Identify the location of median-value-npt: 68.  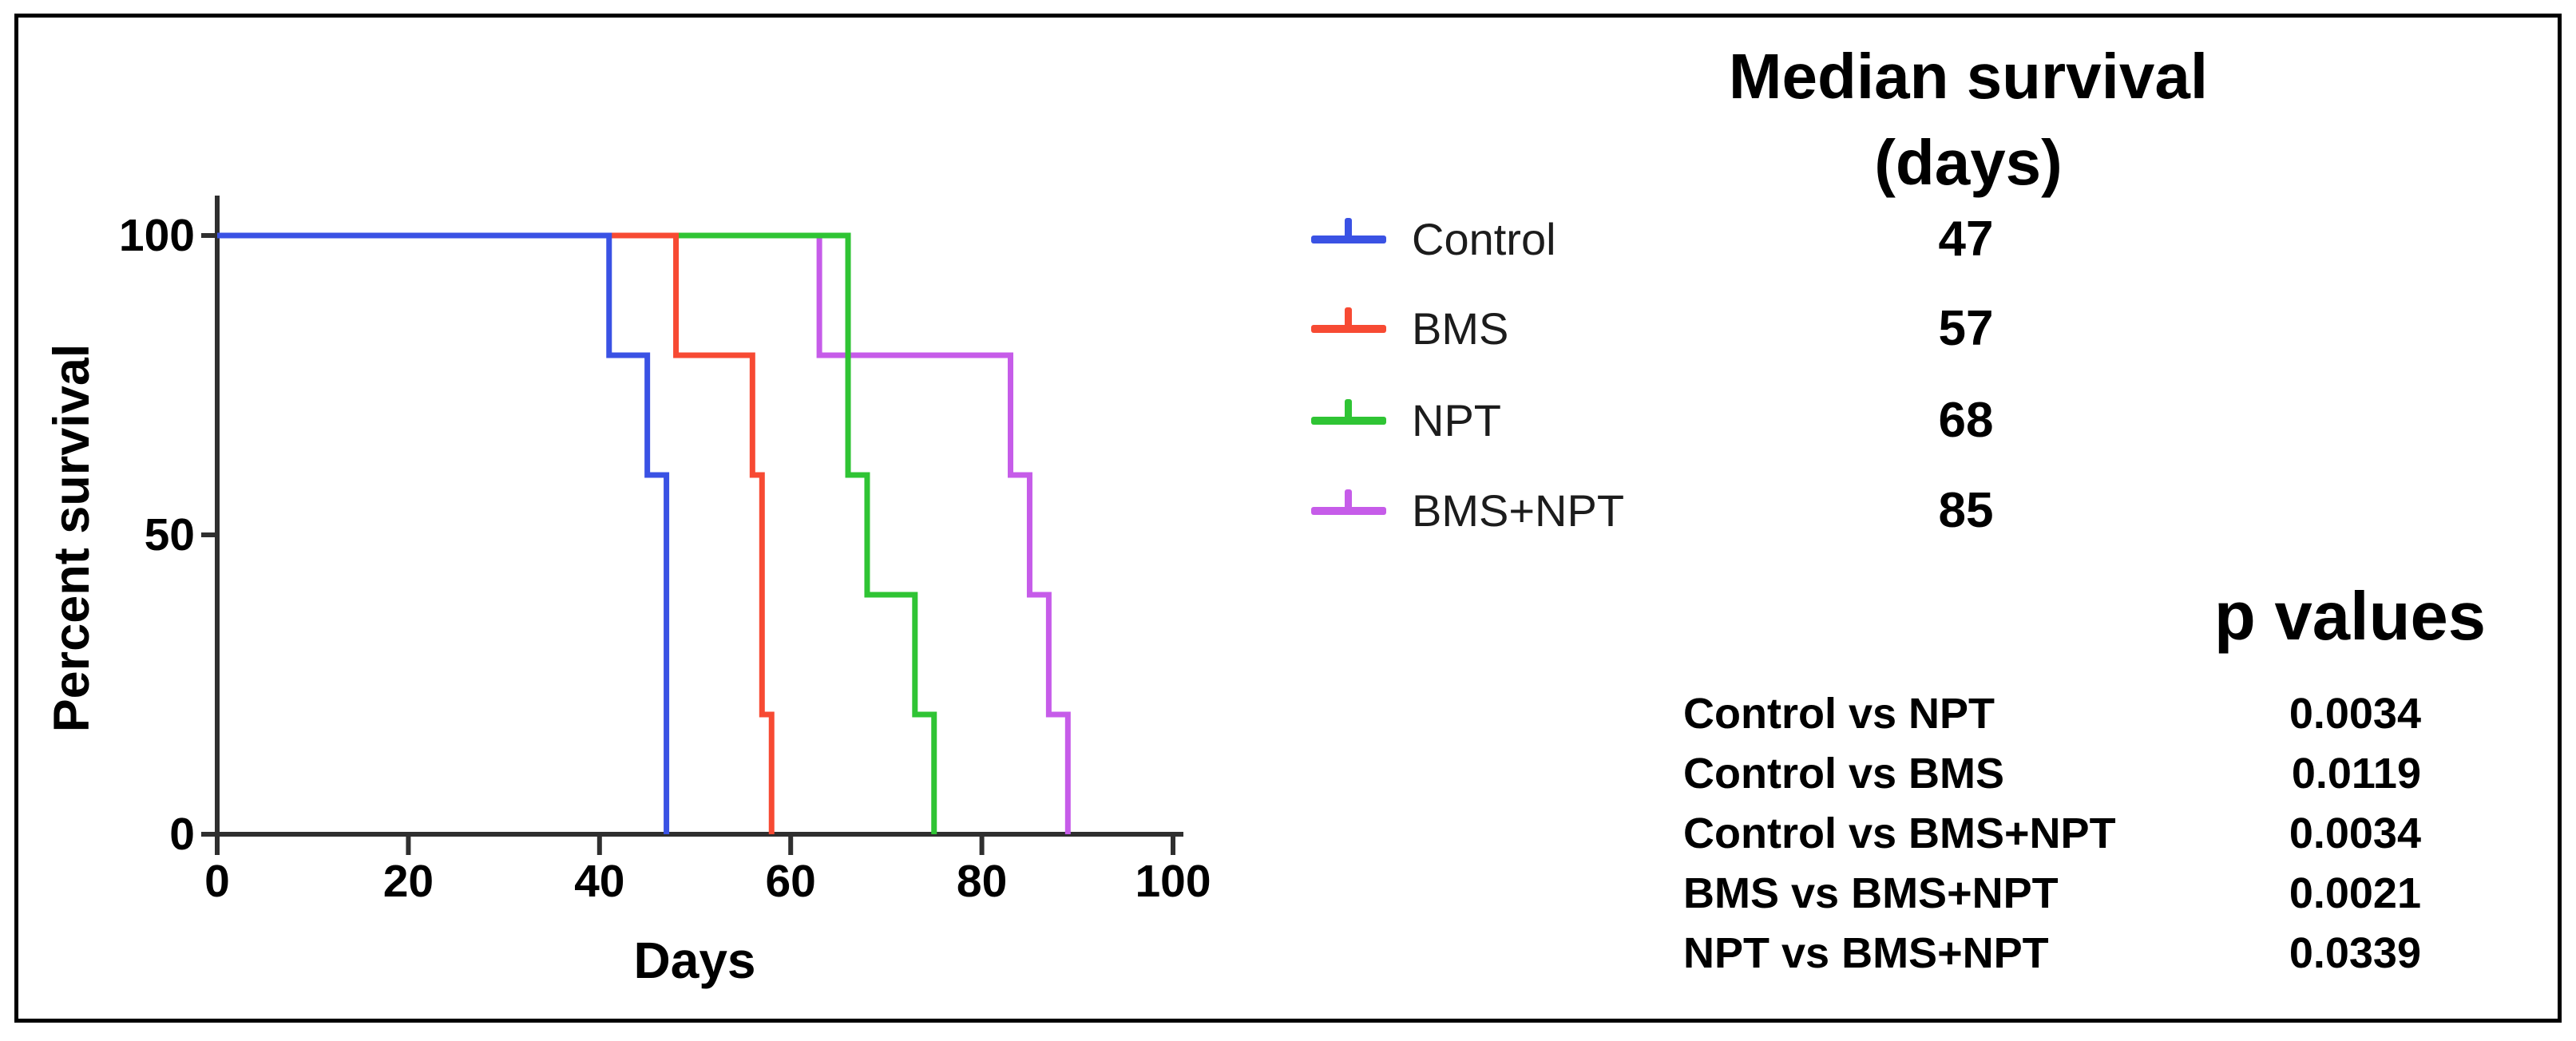
(1966, 420).